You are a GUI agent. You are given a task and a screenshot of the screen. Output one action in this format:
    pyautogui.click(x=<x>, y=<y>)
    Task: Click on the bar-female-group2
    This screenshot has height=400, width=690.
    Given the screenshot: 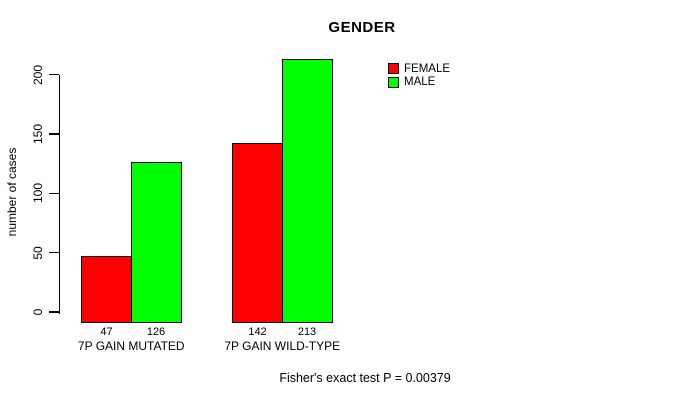 What is the action you would take?
    pyautogui.click(x=257, y=233)
    